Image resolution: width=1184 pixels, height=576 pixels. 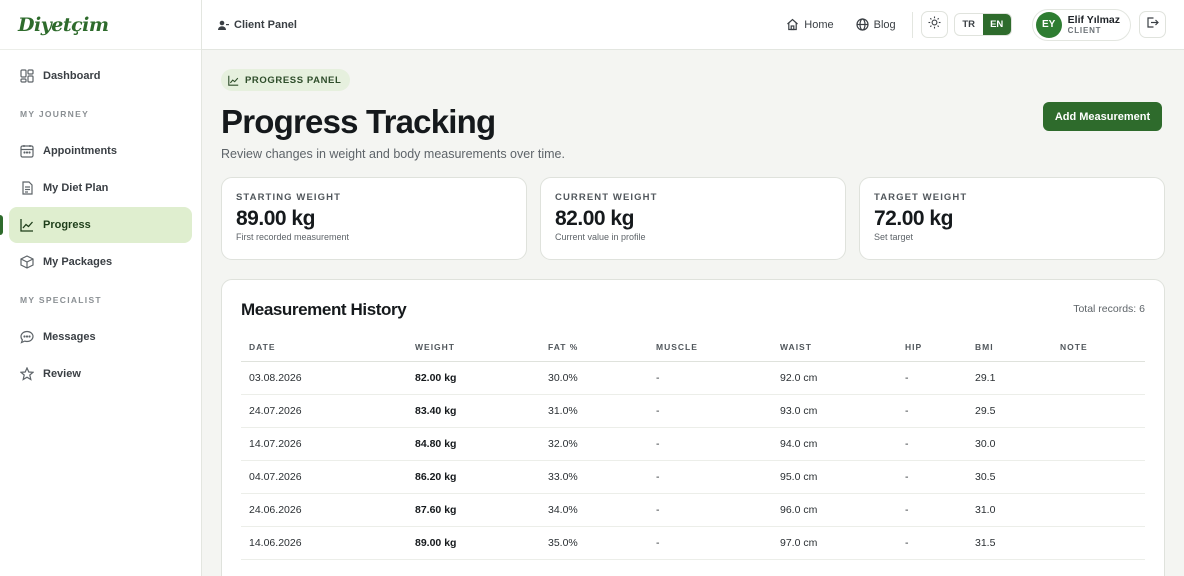 I want to click on header-actions: Home Blog TR EN EY Elif Yılmaz CLIENT, so click(x=985, y=24).